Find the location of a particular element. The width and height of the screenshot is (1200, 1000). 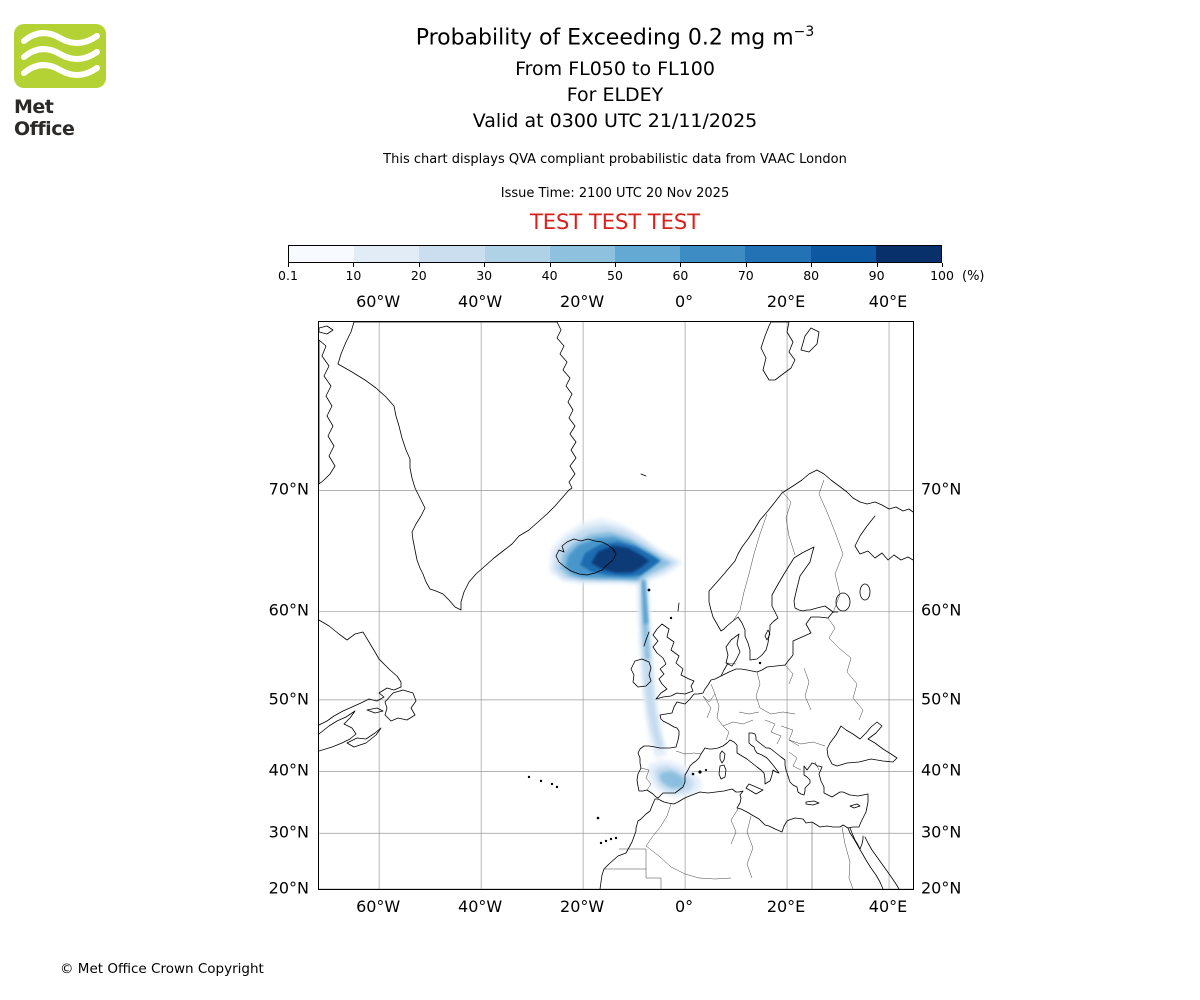

lon-tick-label-top: 20°E is located at coordinates (786, 301).